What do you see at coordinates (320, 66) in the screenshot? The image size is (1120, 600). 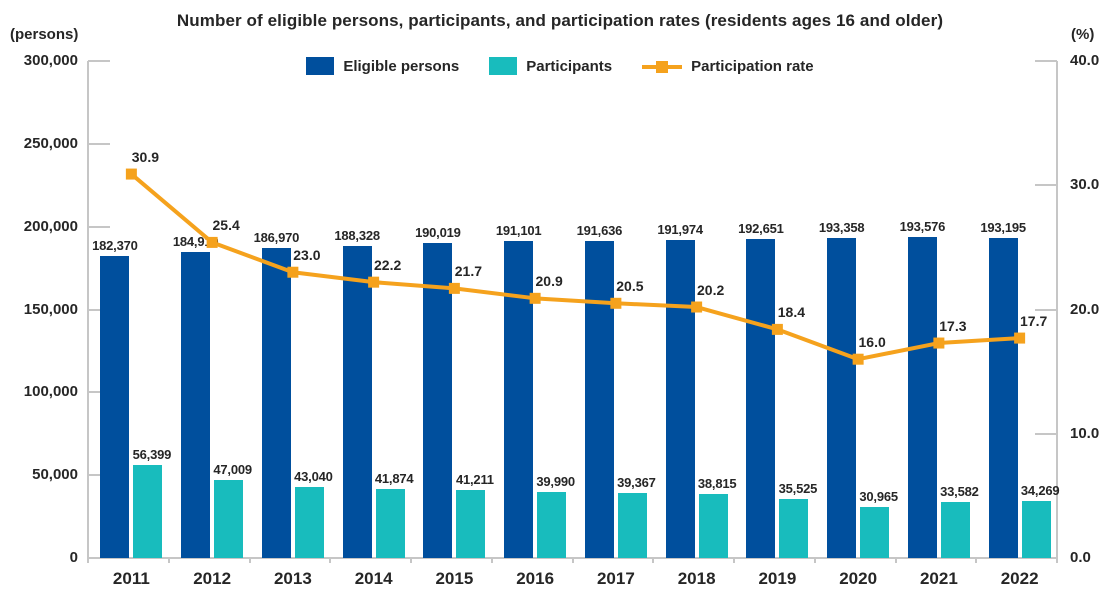 I see `eligible-swatch-icon` at bounding box center [320, 66].